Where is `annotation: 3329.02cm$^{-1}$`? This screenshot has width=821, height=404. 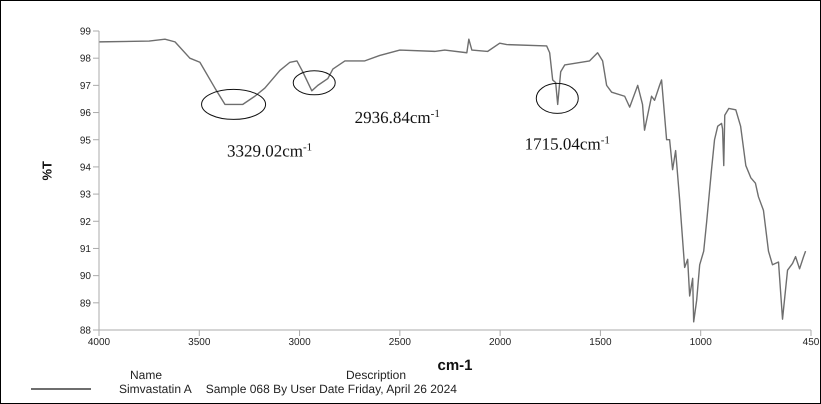
annotation: 3329.02cm$^{-1}$ is located at coordinates (269, 150).